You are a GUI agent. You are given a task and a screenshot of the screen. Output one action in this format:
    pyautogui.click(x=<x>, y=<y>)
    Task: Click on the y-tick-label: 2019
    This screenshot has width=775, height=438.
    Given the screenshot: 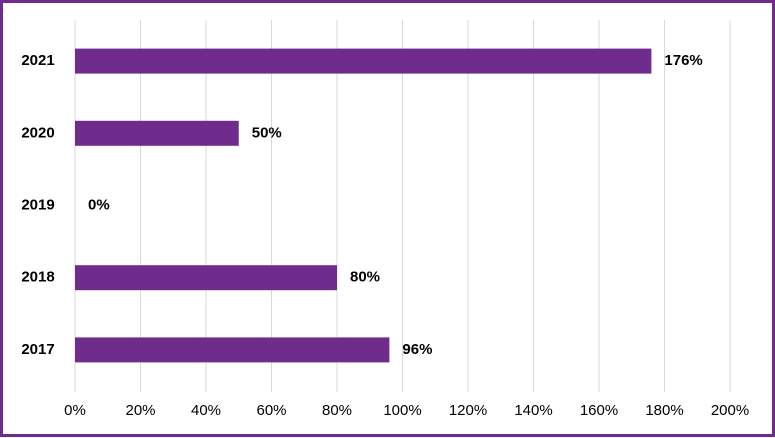 What is the action you would take?
    pyautogui.click(x=37, y=204)
    